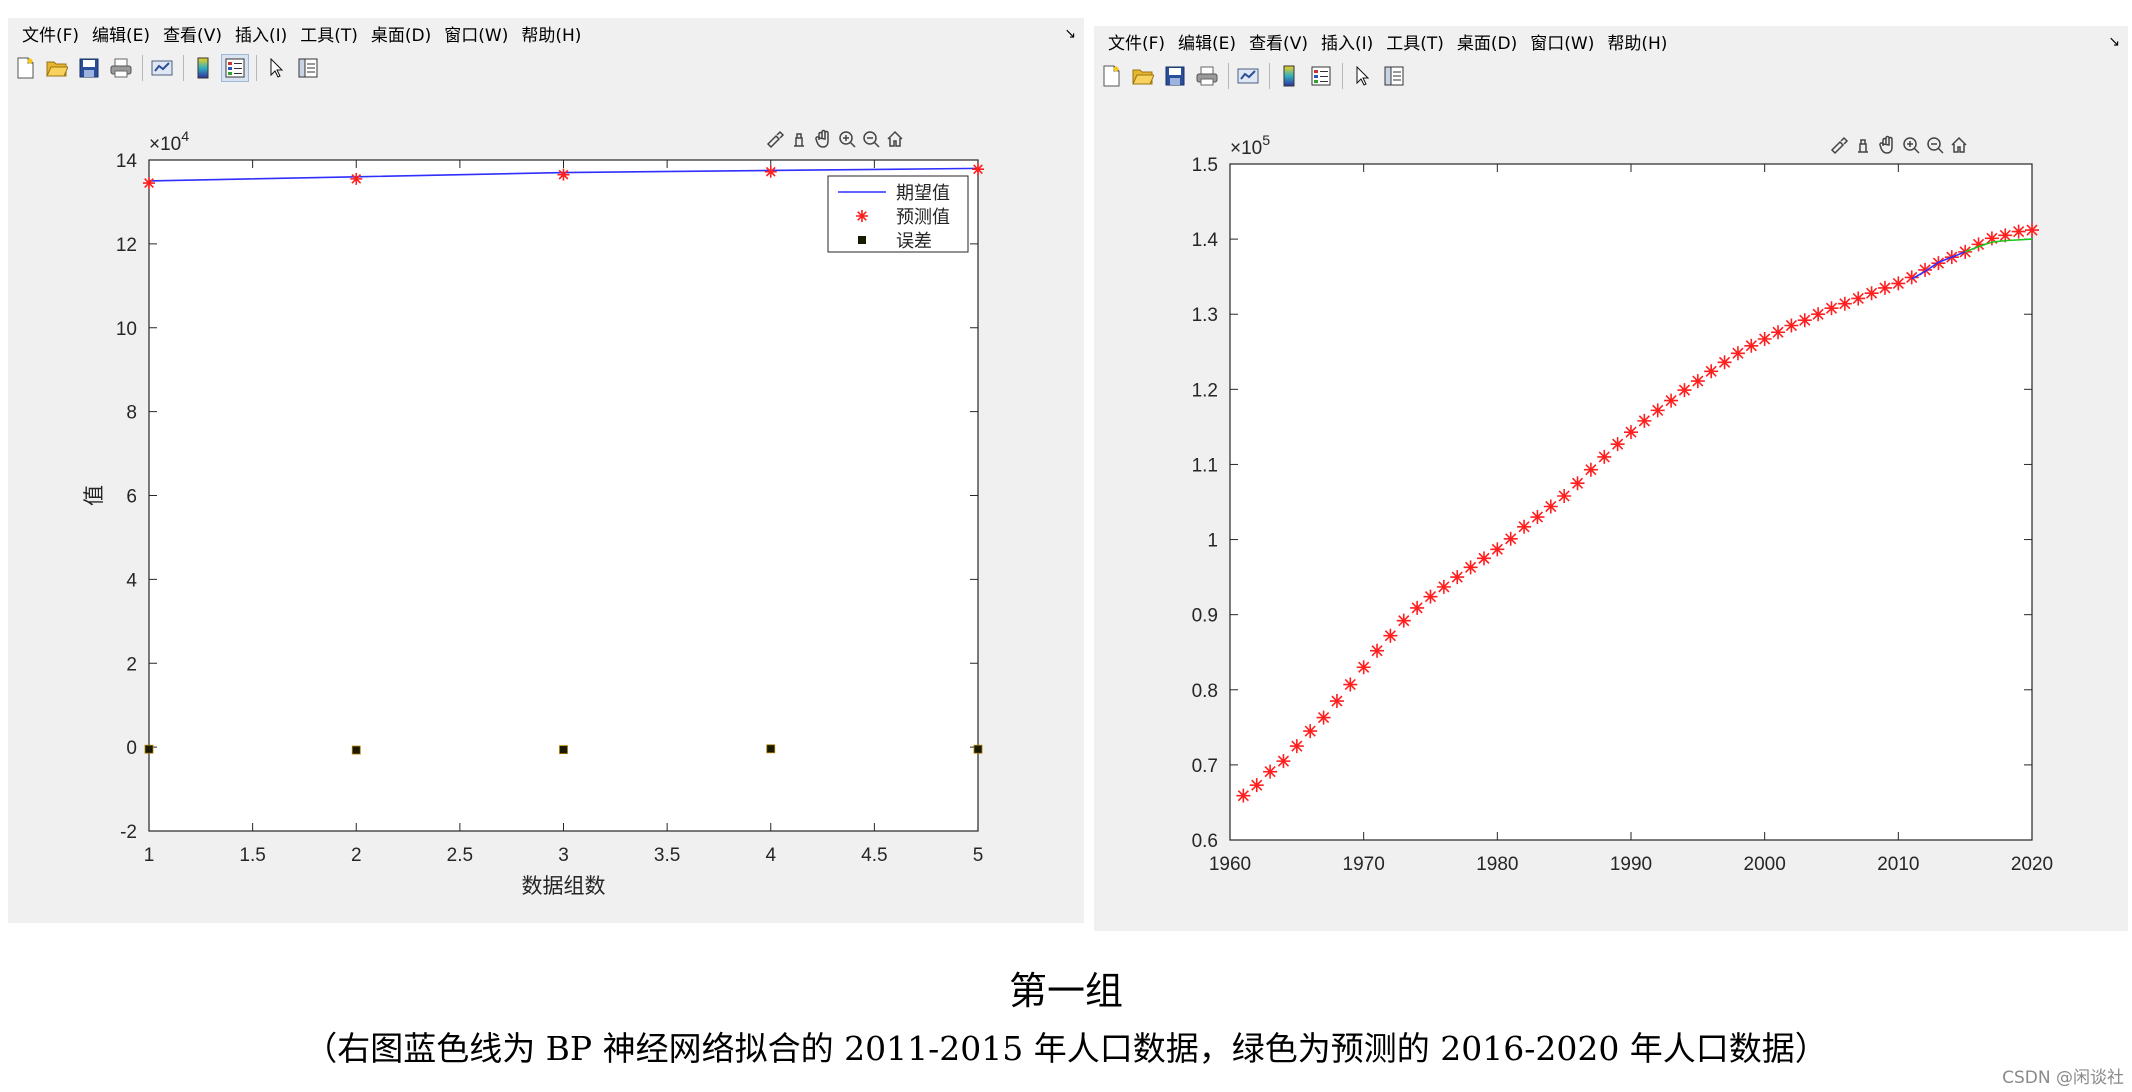 The height and width of the screenshot is (1092, 2132). I want to click on y-tick-label: 1.5, so click(1205, 165).